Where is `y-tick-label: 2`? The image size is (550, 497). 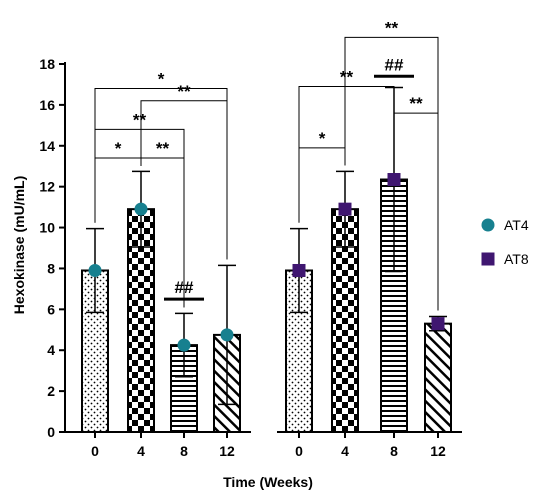
y-tick-label: 2 is located at coordinates (51, 391).